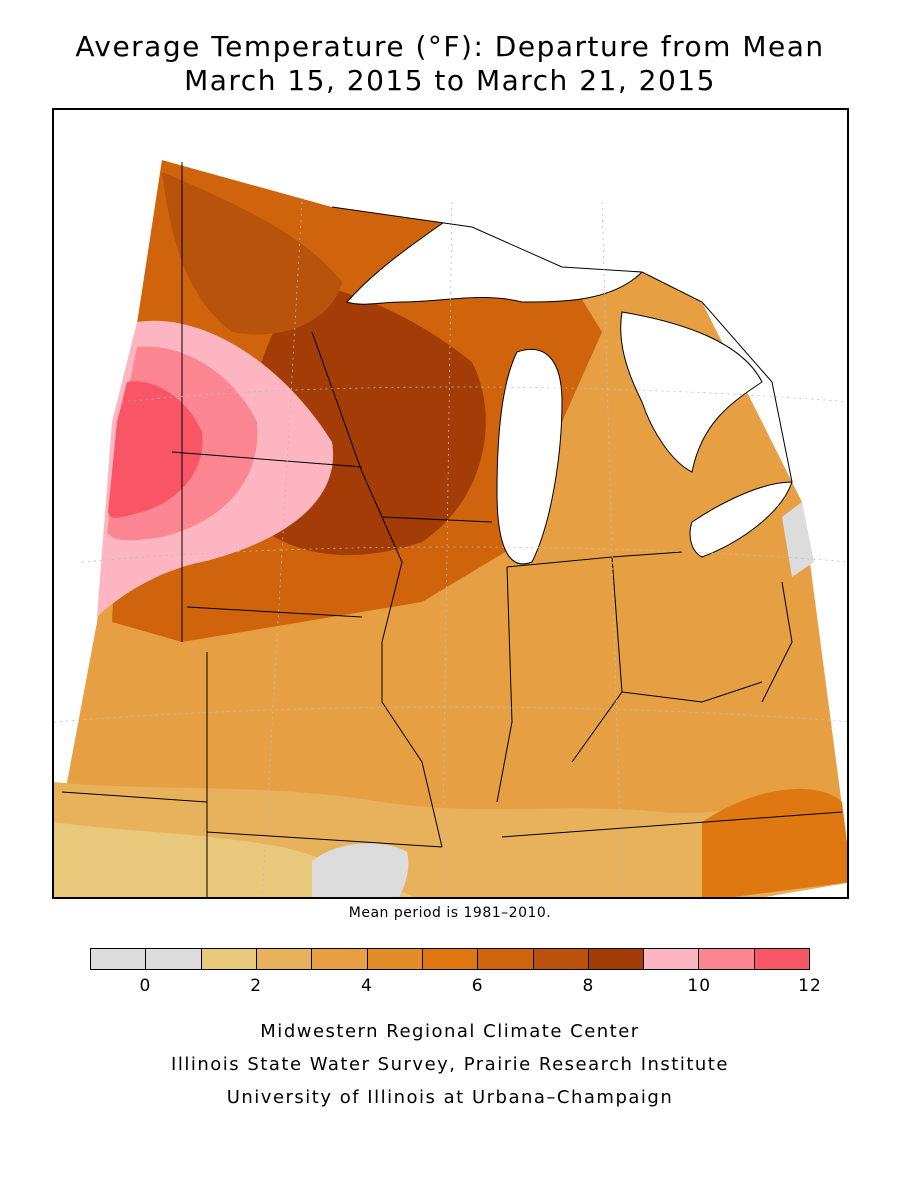  What do you see at coordinates (810, 986) in the screenshot?
I see `legend-tick-label: 12` at bounding box center [810, 986].